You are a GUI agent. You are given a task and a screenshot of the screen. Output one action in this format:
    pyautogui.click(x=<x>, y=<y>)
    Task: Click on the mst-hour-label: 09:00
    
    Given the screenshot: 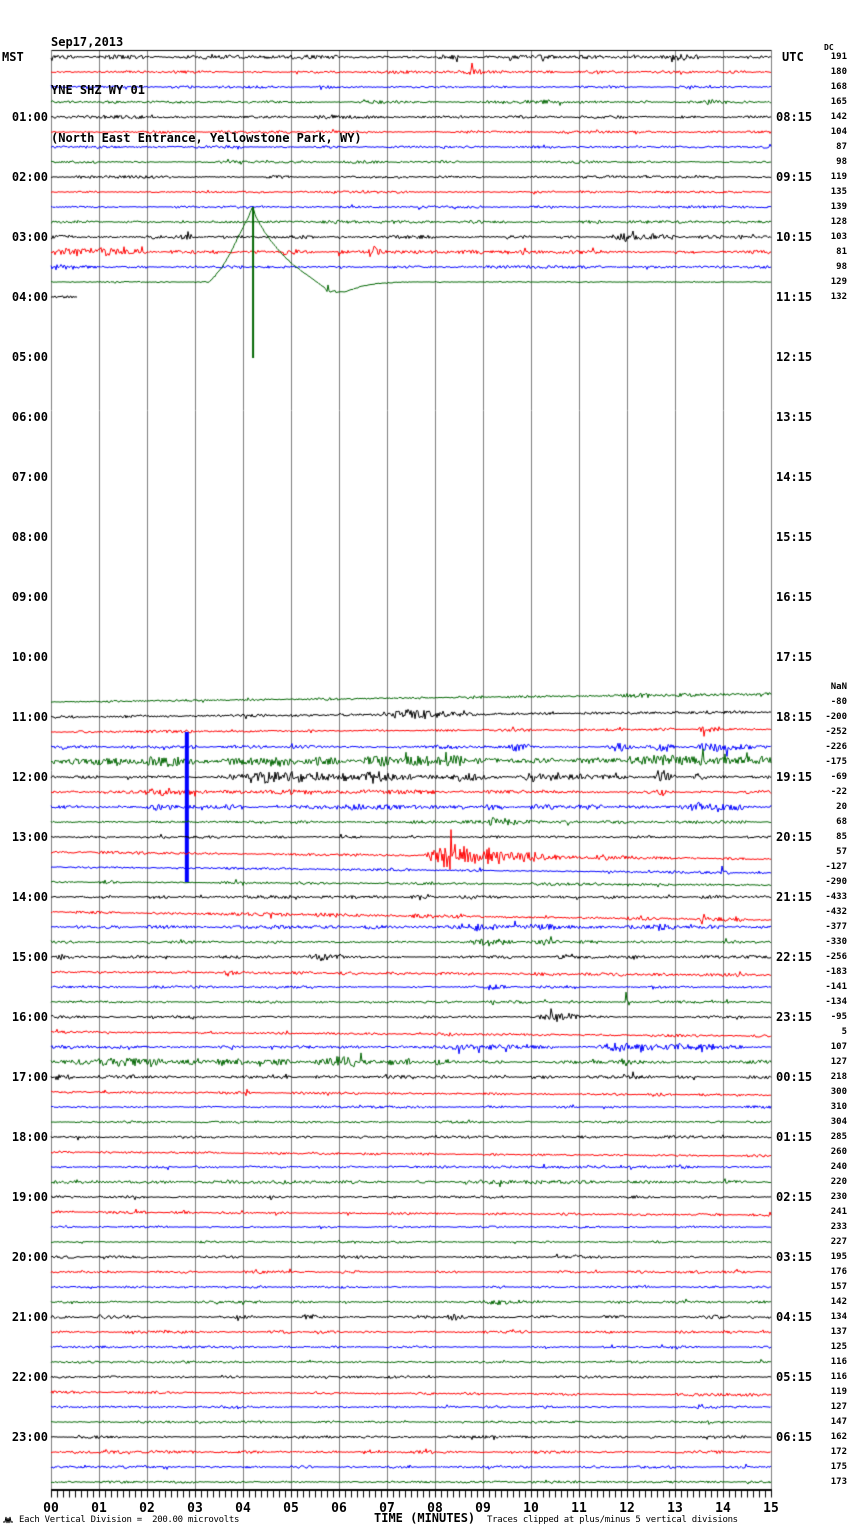 What is the action you would take?
    pyautogui.click(x=29, y=597)
    